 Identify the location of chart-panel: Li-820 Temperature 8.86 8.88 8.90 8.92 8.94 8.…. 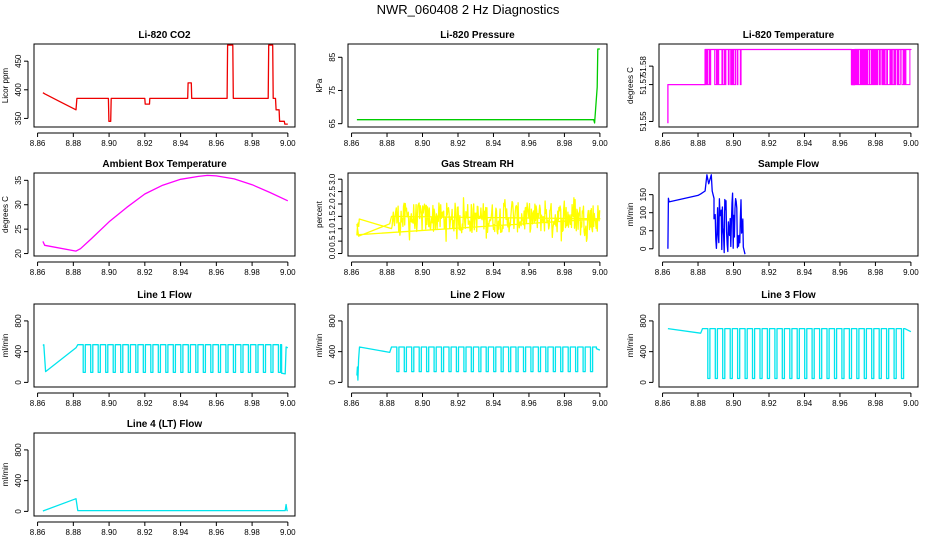
(772, 89).